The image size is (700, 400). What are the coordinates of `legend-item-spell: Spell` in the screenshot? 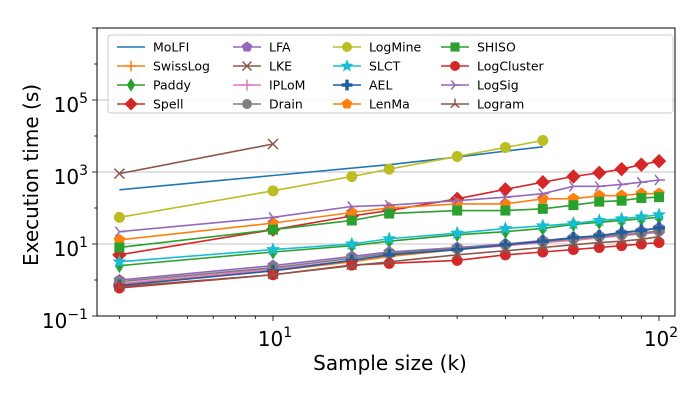 It's located at (150, 104).